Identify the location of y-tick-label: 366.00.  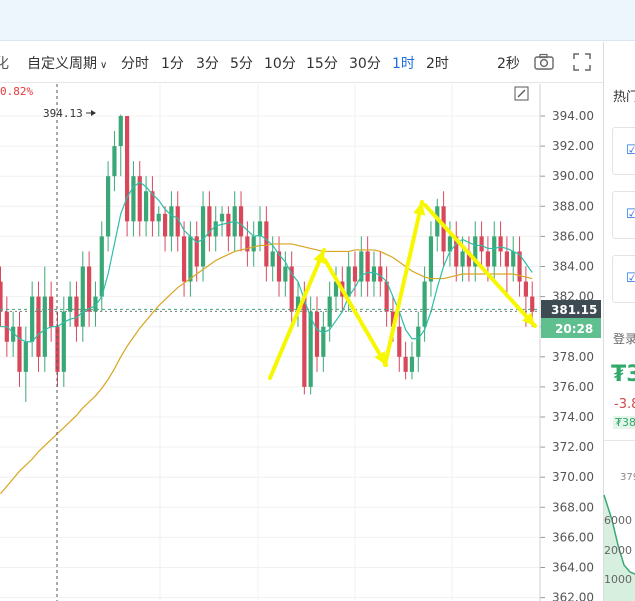
(573, 537).